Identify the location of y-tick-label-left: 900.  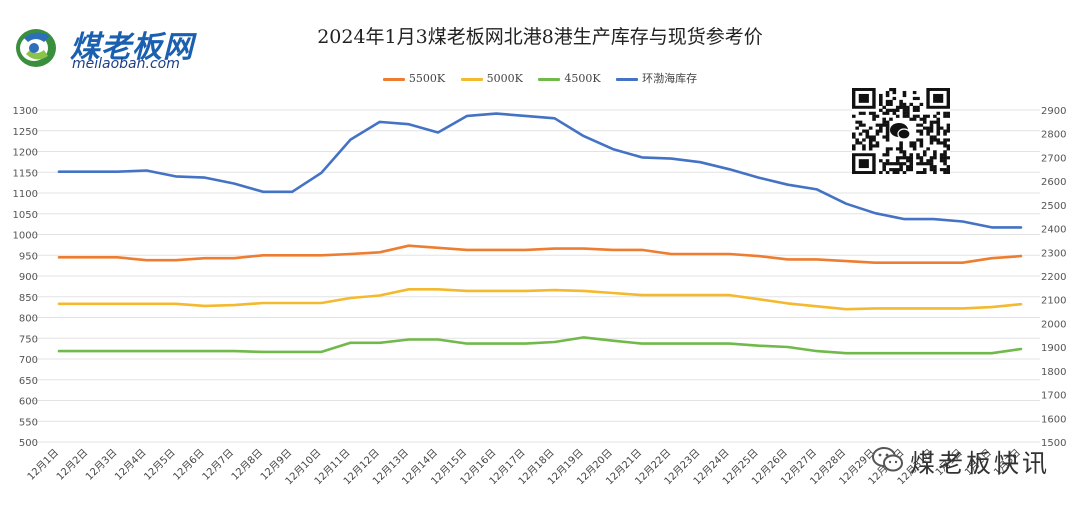
(28, 277).